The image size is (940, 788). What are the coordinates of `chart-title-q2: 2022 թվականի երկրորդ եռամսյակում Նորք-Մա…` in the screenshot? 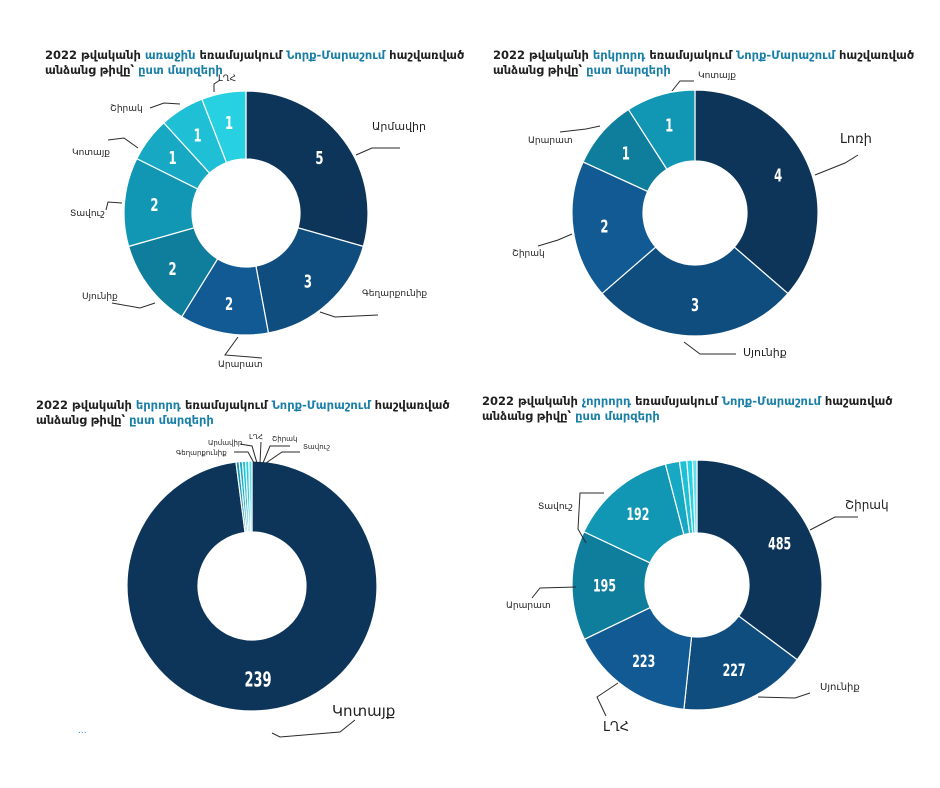 It's located at (703, 63).